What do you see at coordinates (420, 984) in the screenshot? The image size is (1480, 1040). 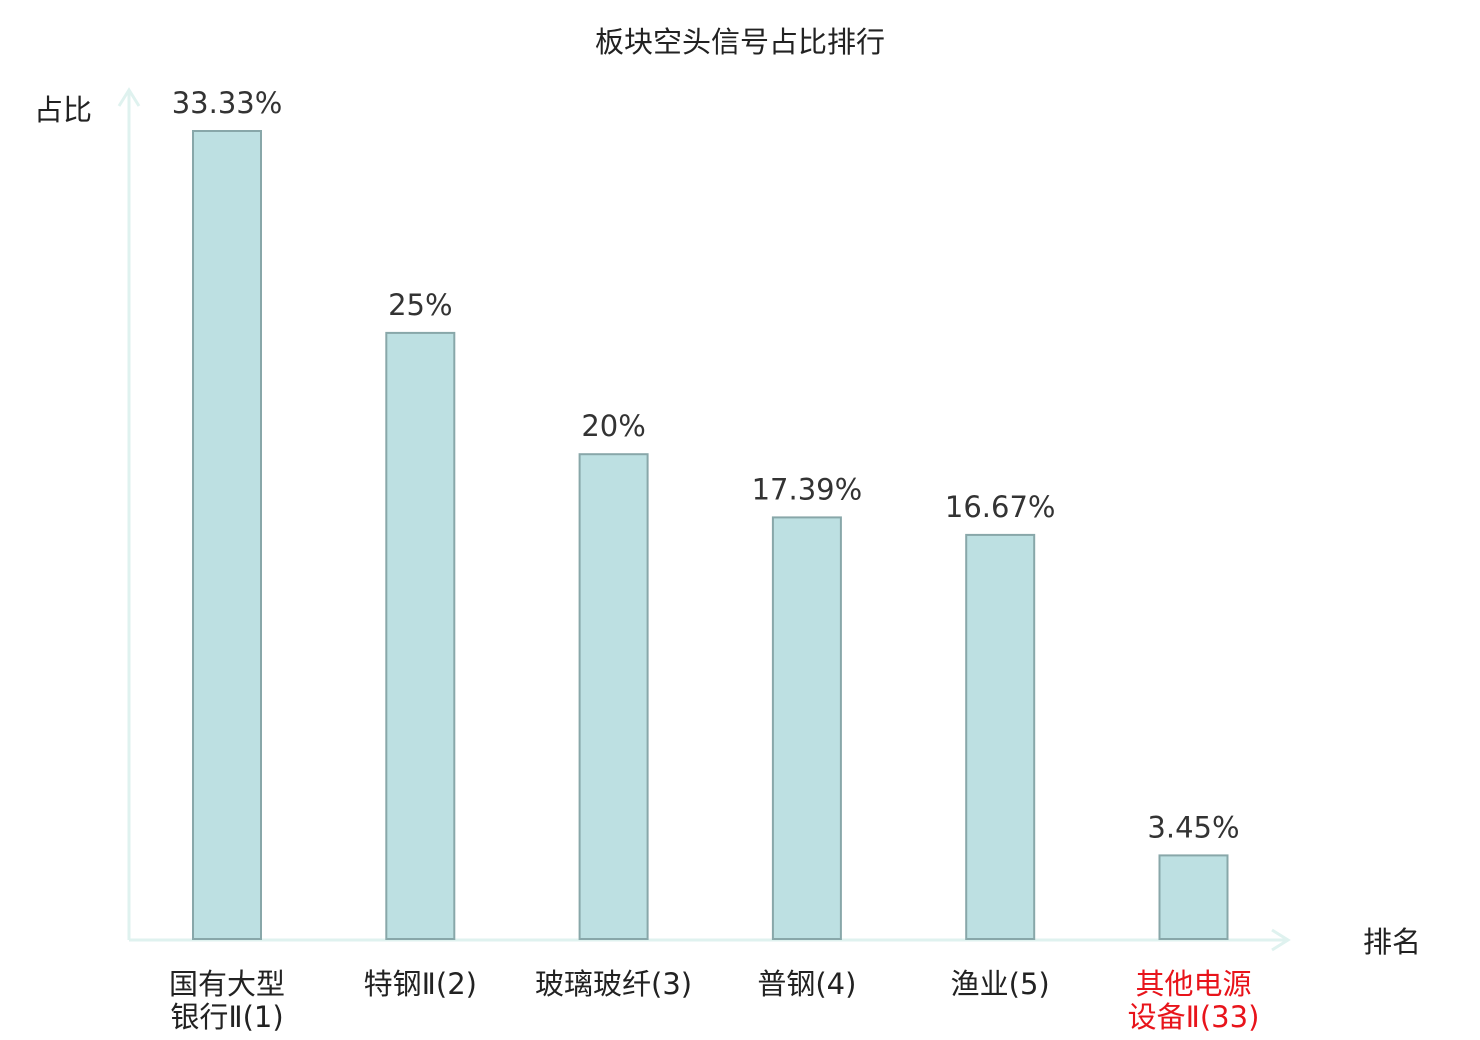 I see `category-label-2: 特钢Ⅱ(2)` at bounding box center [420, 984].